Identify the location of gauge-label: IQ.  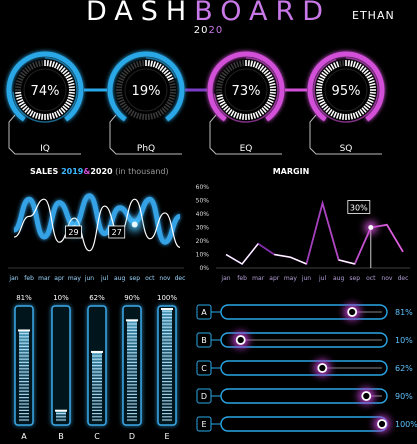
(45, 149).